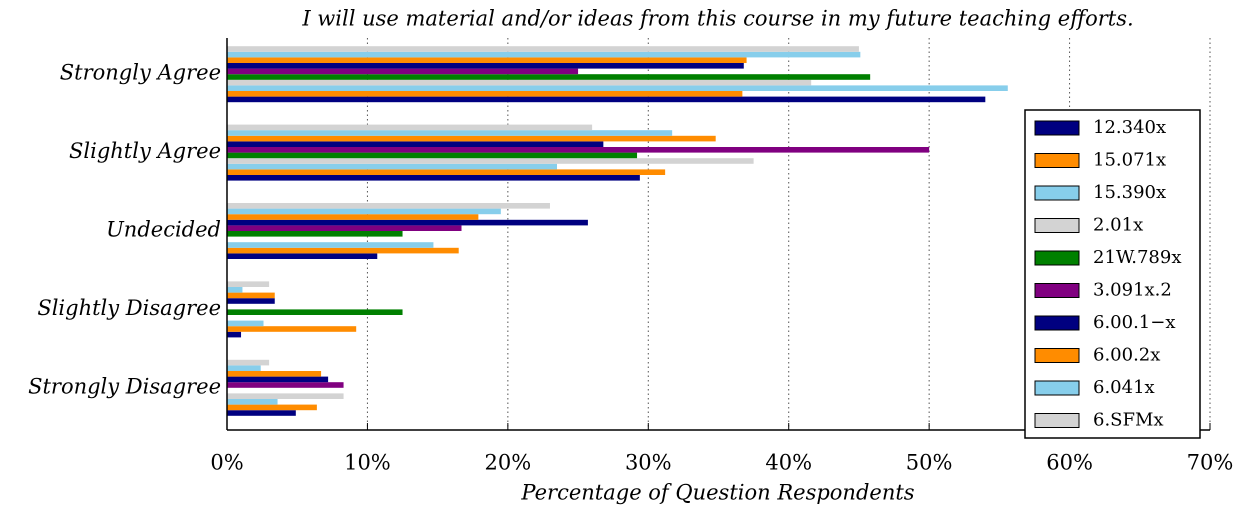 The height and width of the screenshot is (512, 1254). What do you see at coordinates (226, 463) in the screenshot?
I see `x-tick-label: 0%` at bounding box center [226, 463].